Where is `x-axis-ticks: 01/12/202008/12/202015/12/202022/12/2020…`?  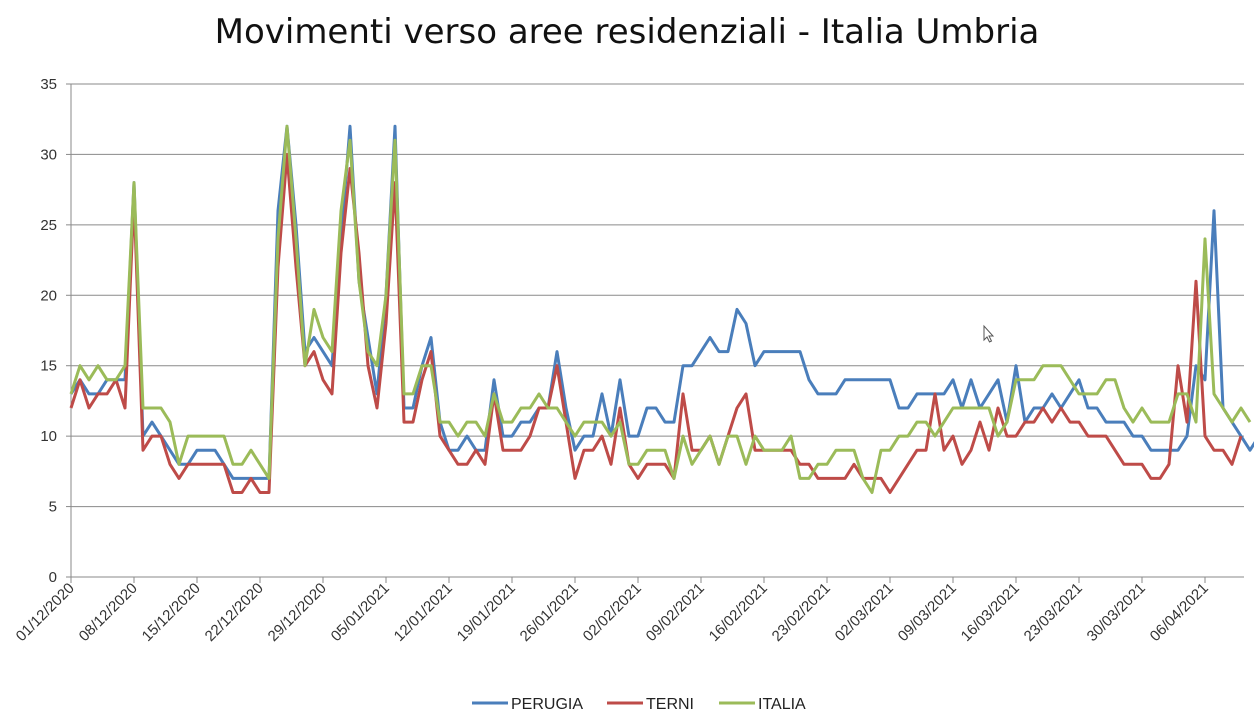 x-axis-ticks: 01/12/202008/12/202015/12/202022/12/2020… is located at coordinates (612, 611).